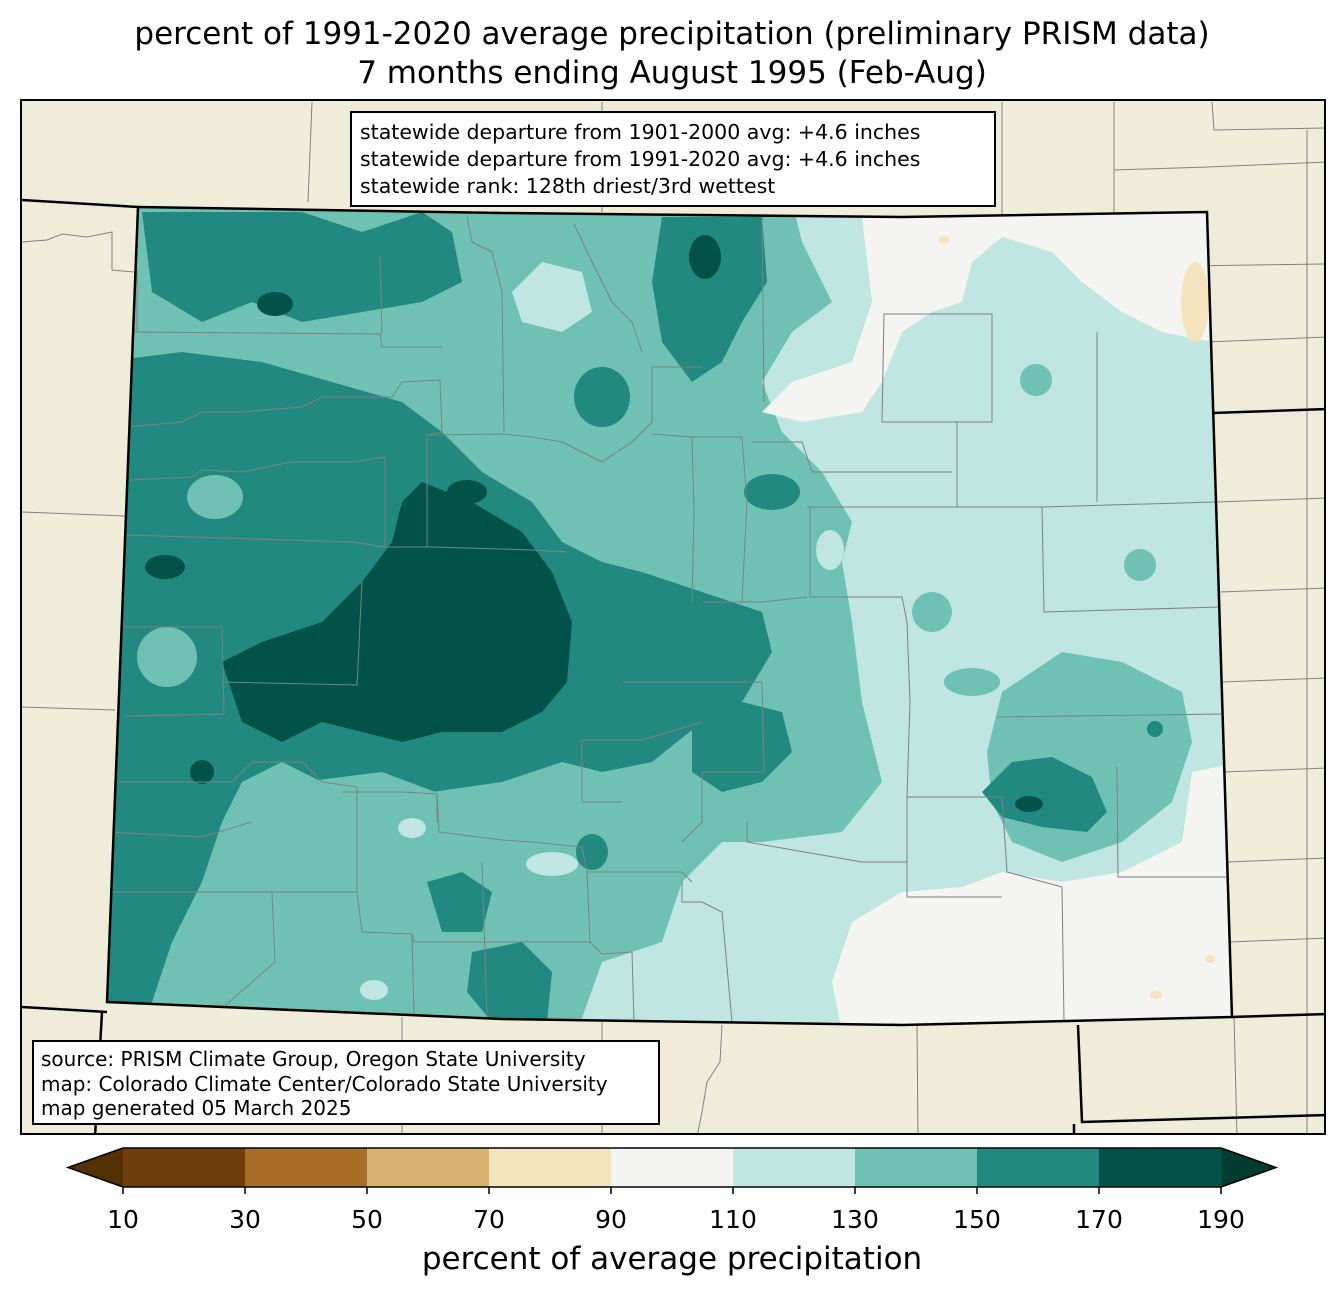 Image resolution: width=1344 pixels, height=1299 pixels. Describe the element at coordinates (489, 1219) in the screenshot. I see `colorbar-tick-label: 70` at that location.